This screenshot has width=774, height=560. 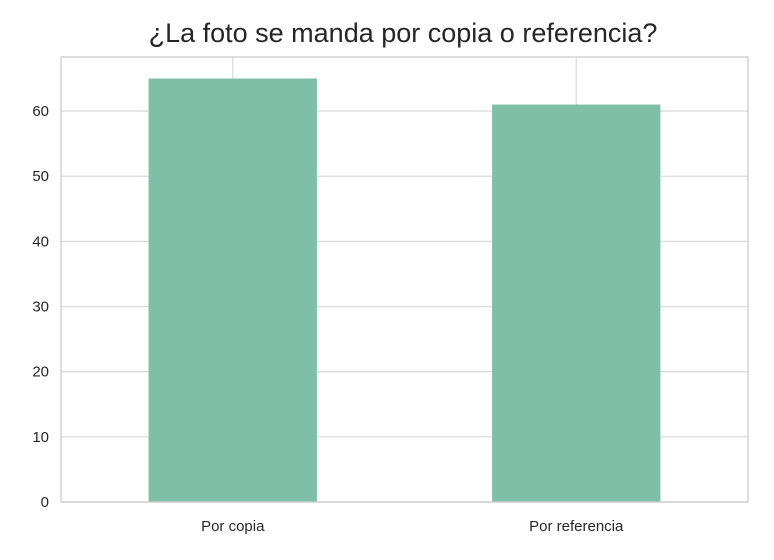 What do you see at coordinates (40, 241) in the screenshot?
I see `y-tick-label: 40` at bounding box center [40, 241].